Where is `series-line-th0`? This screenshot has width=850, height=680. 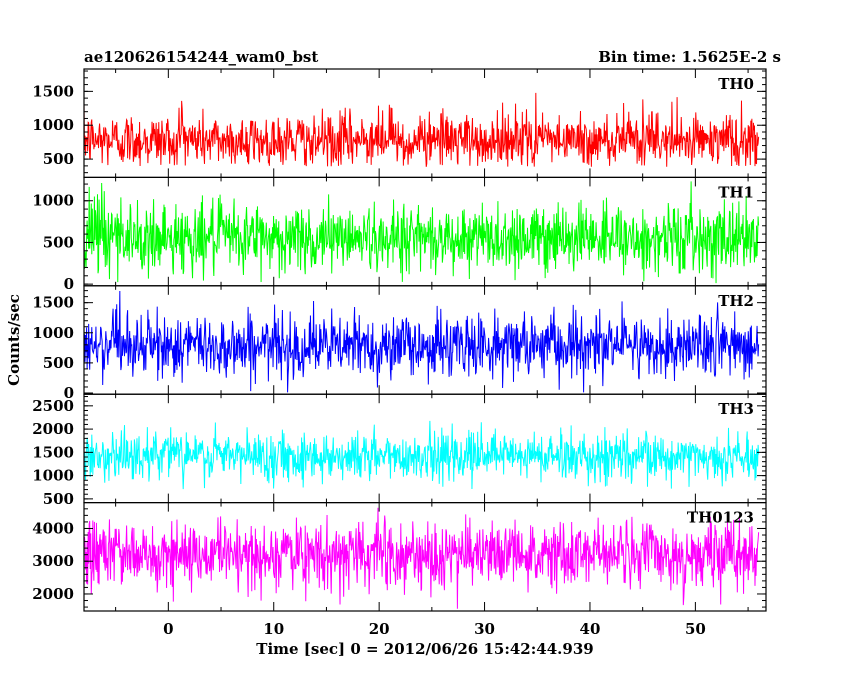
series-line-th0 is located at coordinates (422, 129).